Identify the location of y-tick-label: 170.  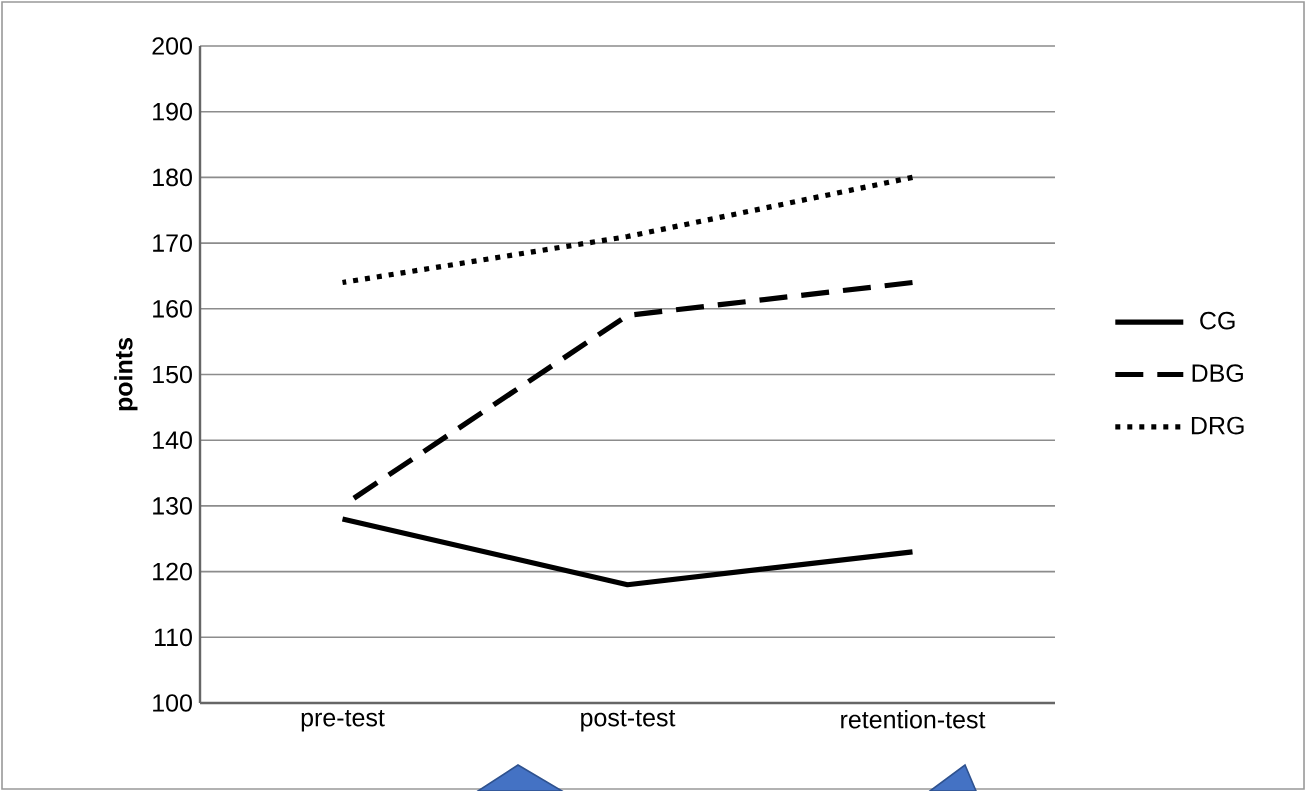
(172, 243).